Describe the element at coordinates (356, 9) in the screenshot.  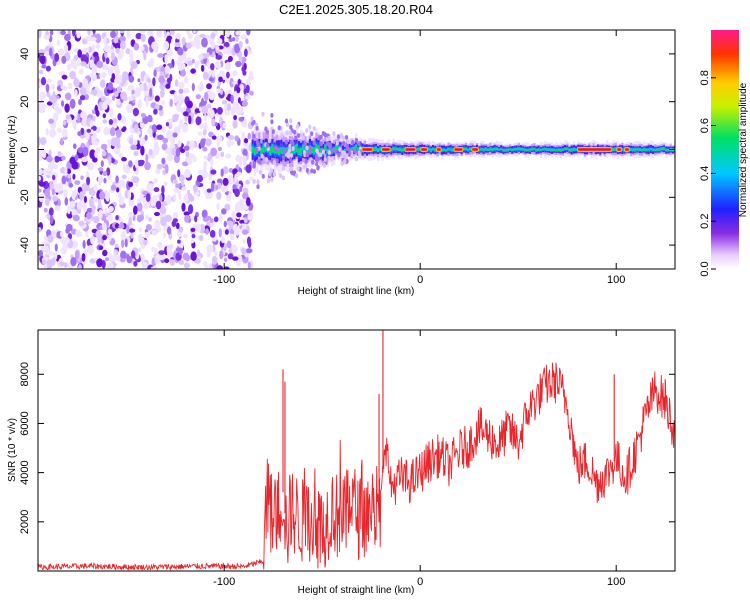
I see `figure-title: C2E1.2025.305.18.20.R04` at that location.